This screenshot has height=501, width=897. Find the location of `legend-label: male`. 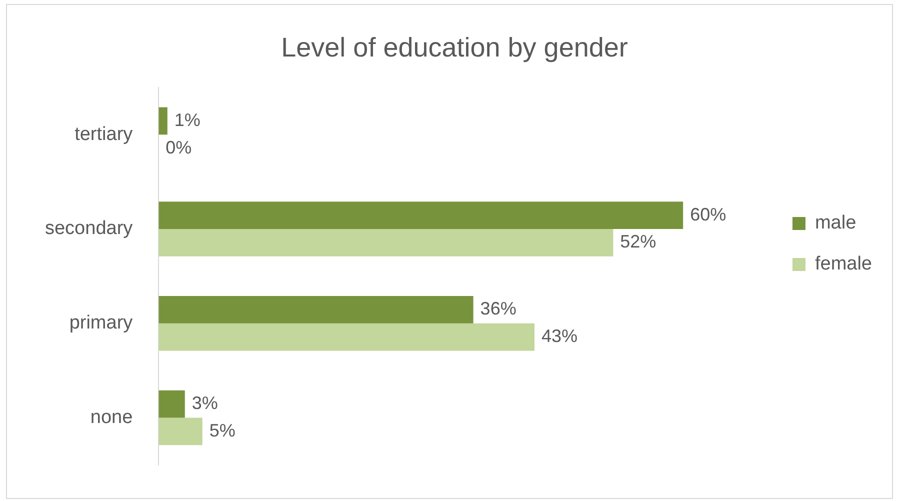

legend-label: male is located at coordinates (835, 223).